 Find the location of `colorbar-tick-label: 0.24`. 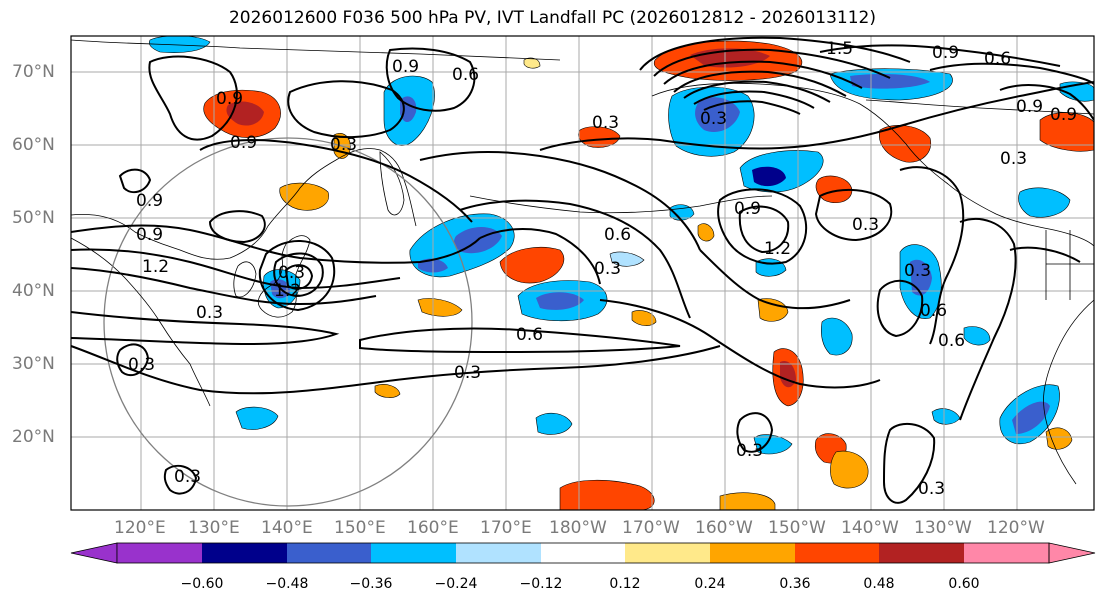

colorbar-tick-label: 0.24 is located at coordinates (710, 584).